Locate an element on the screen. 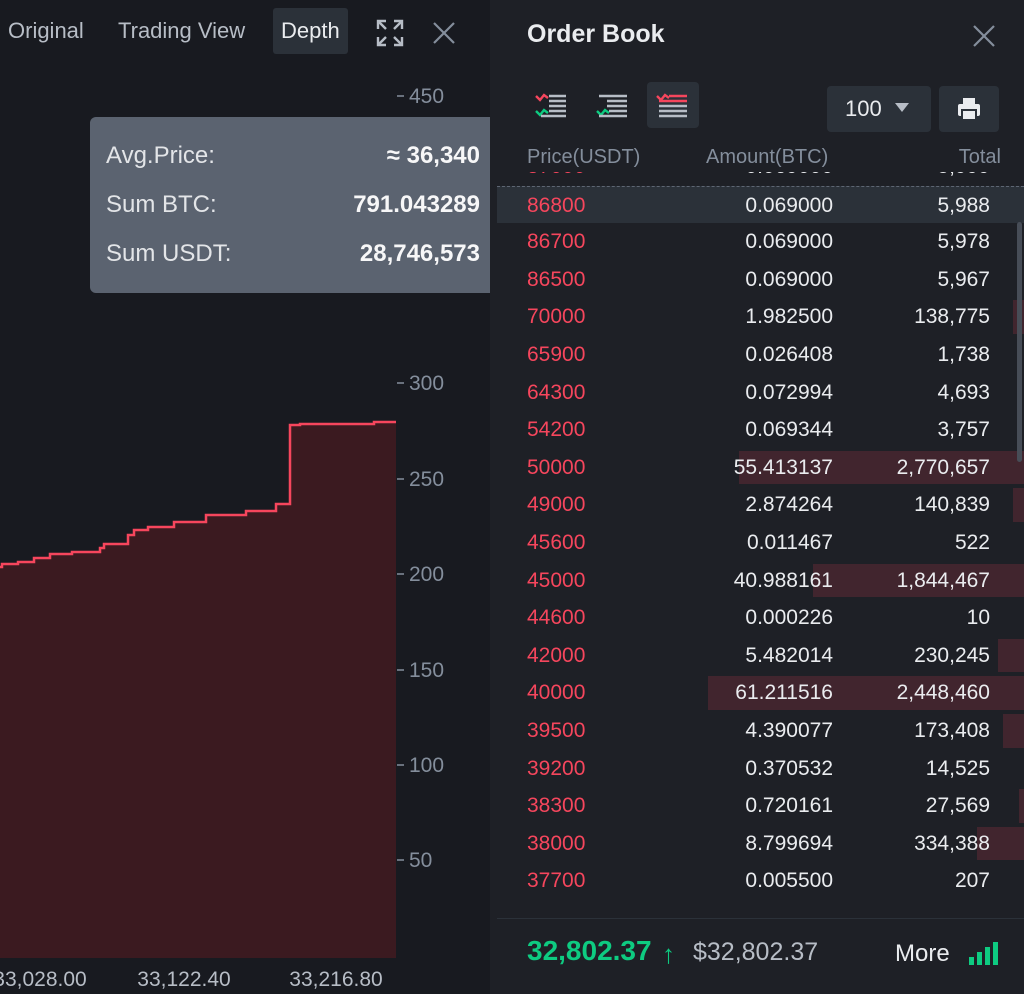  row-amount: 0.000226 is located at coordinates (789, 618).